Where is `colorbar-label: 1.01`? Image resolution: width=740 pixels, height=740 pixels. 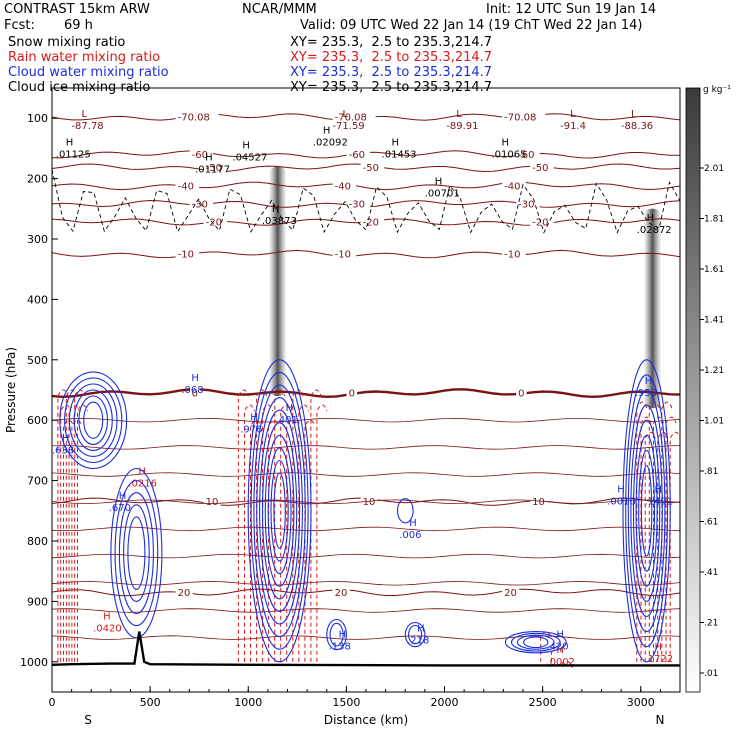
colorbar-label: 1.01 is located at coordinates (714, 422).